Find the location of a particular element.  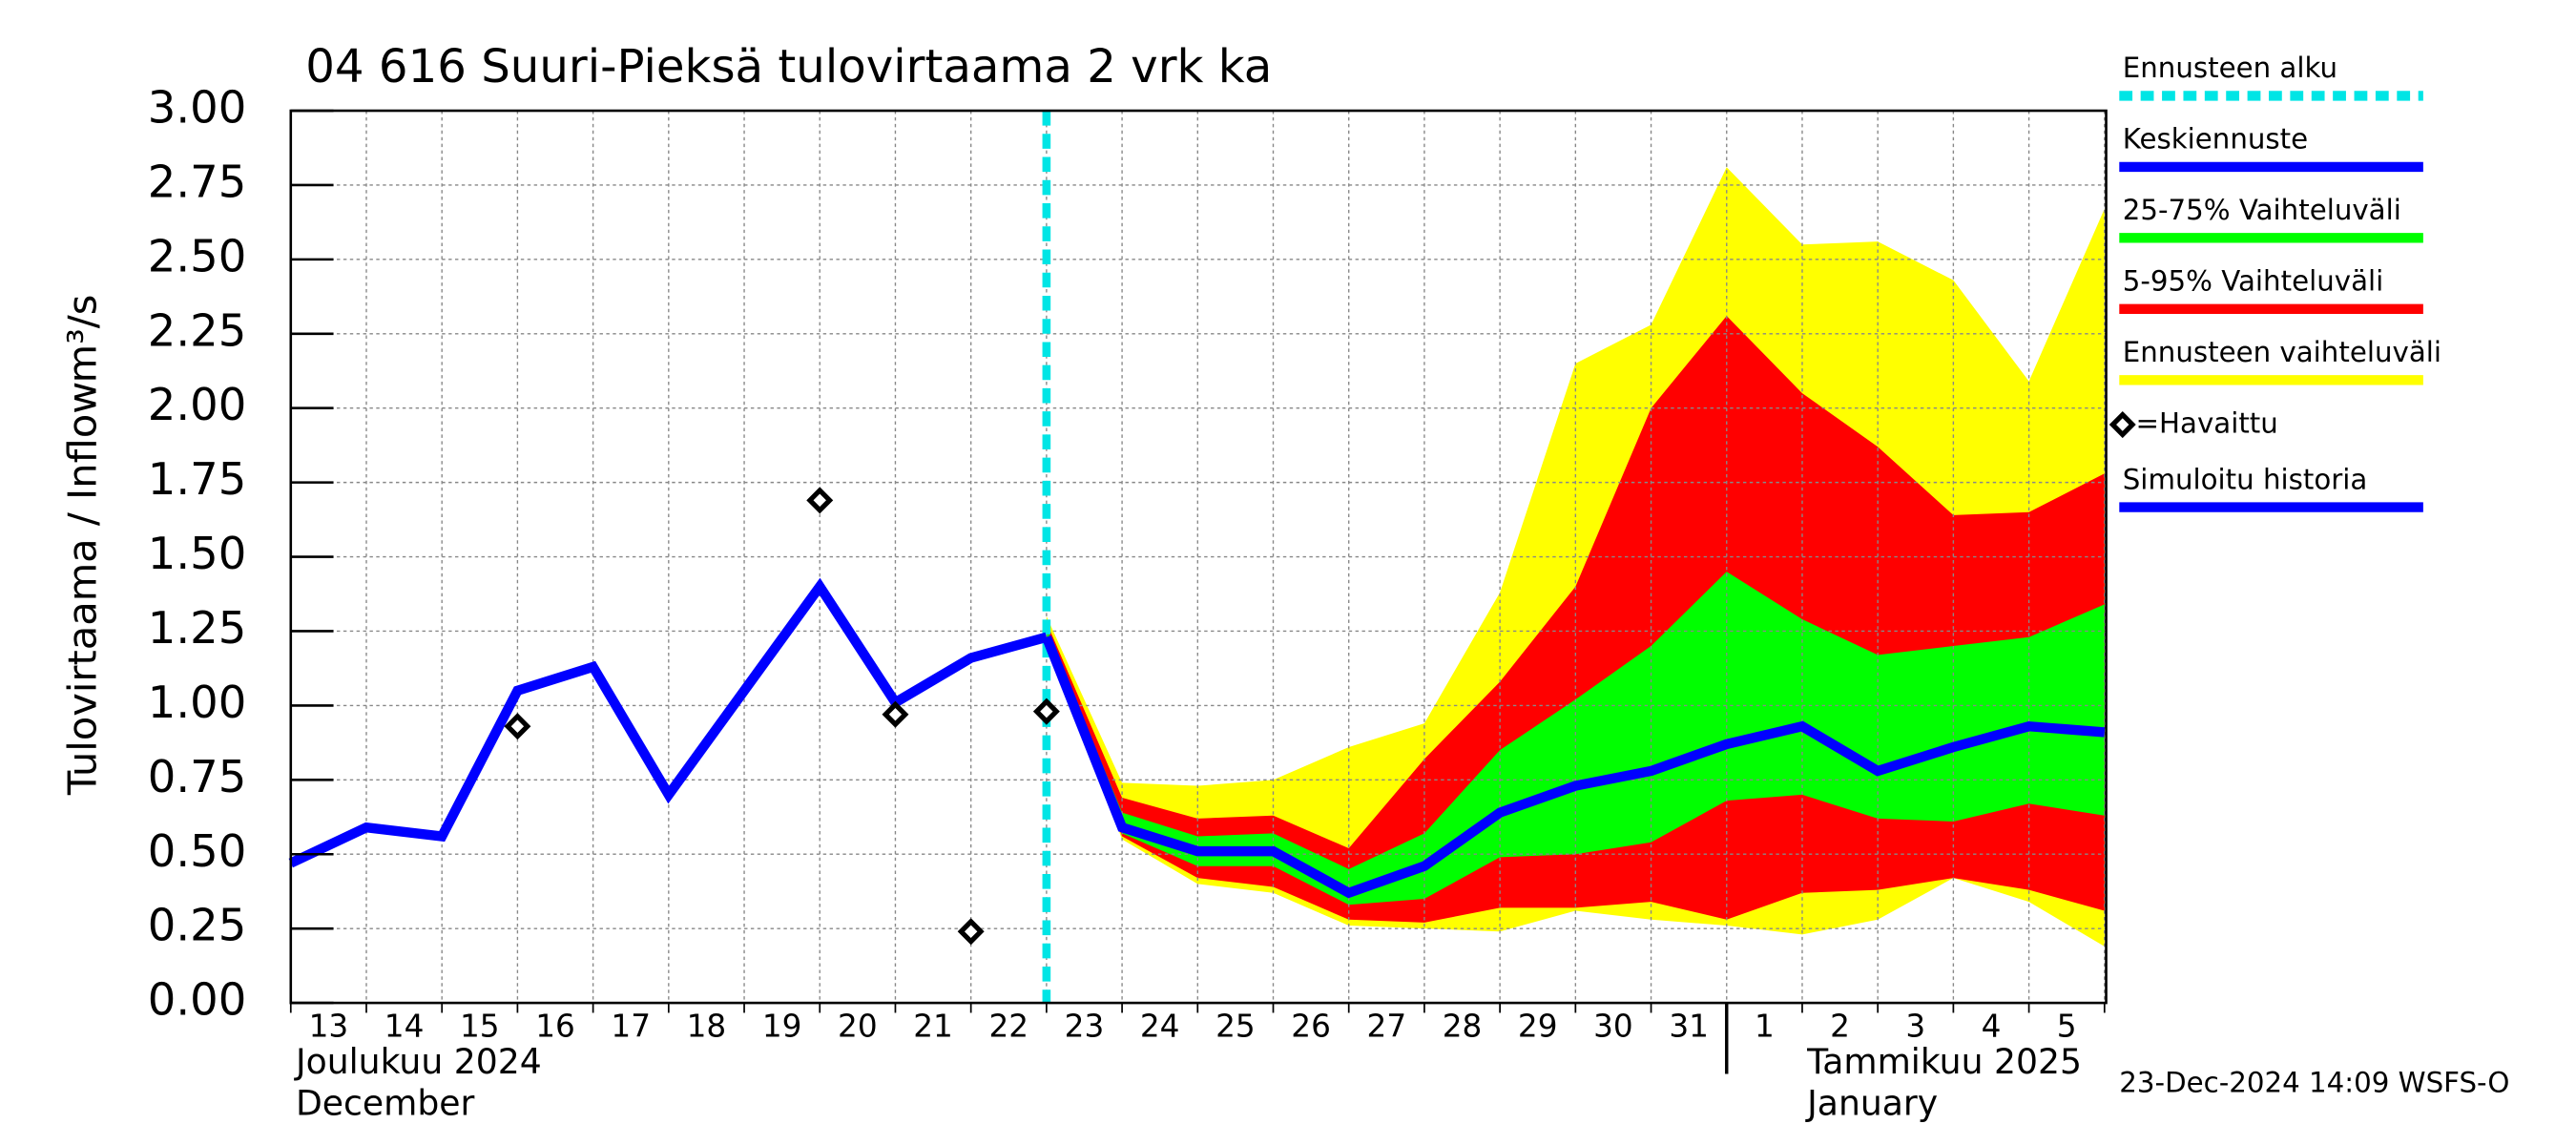

x-tick-label: 4 is located at coordinates (1992, 1026).